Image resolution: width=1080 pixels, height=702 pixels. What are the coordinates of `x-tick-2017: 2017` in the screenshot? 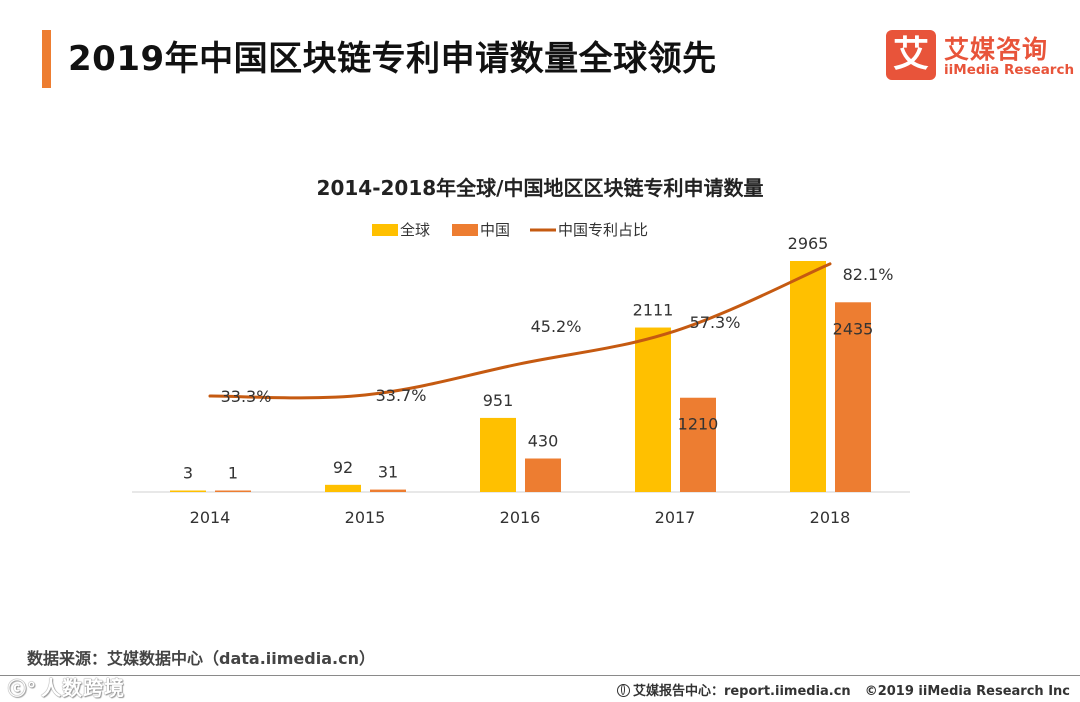 It's located at (675, 517).